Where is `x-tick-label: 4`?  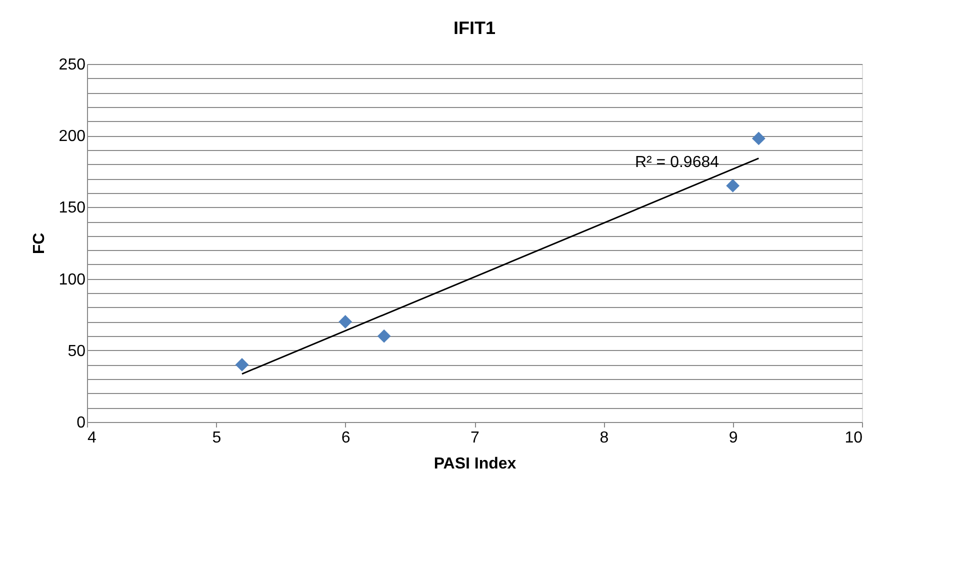 x-tick-label: 4 is located at coordinates (92, 438).